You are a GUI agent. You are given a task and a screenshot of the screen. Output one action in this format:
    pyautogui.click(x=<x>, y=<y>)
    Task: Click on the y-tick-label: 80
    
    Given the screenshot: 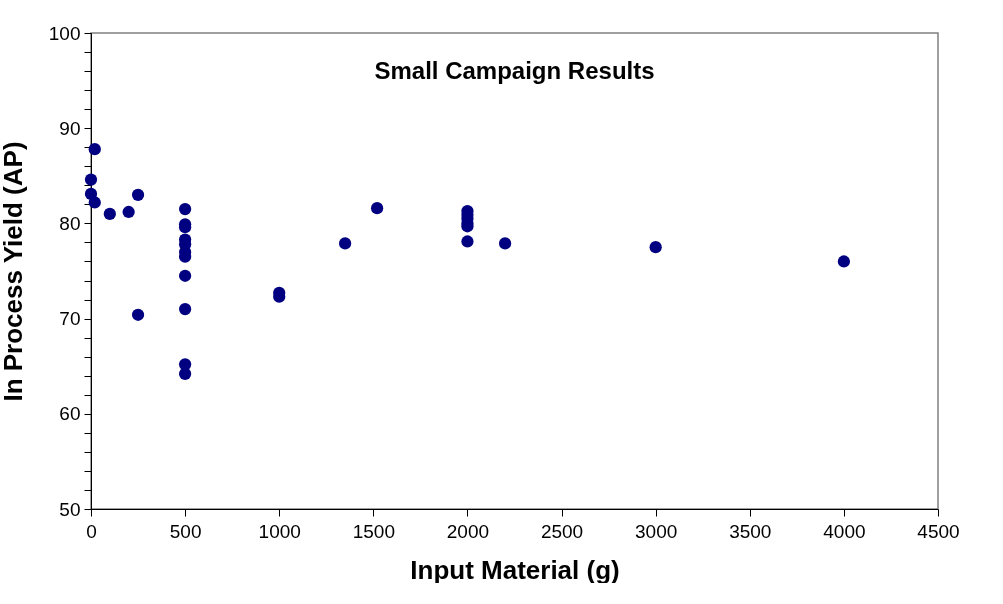 What is the action you would take?
    pyautogui.click(x=70, y=223)
    